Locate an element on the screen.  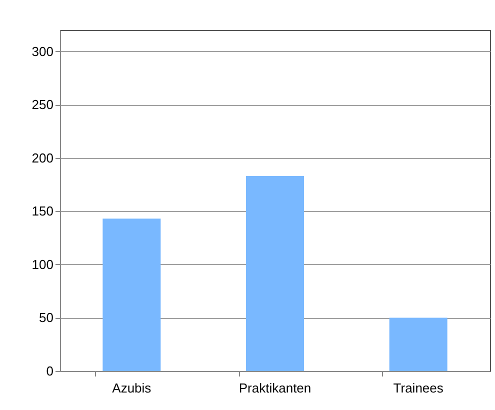
x-tick-label: Trainees is located at coordinates (418, 388).